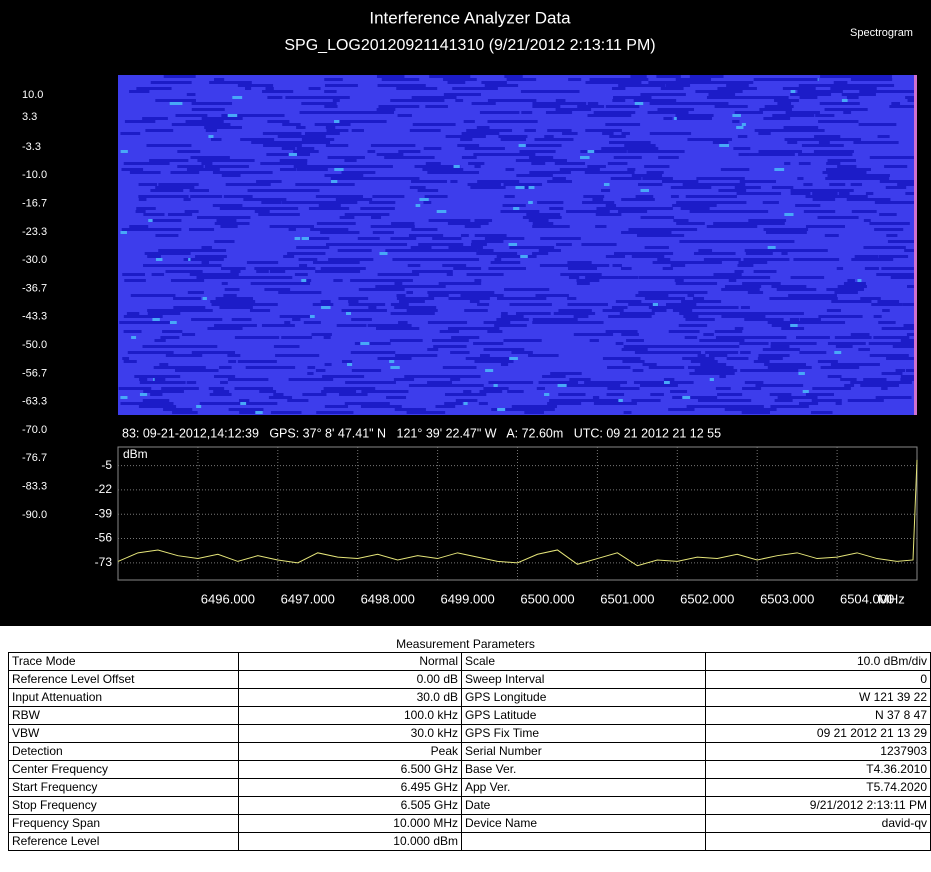  I want to click on parameter-value: 6.505 GHz, so click(350, 805).